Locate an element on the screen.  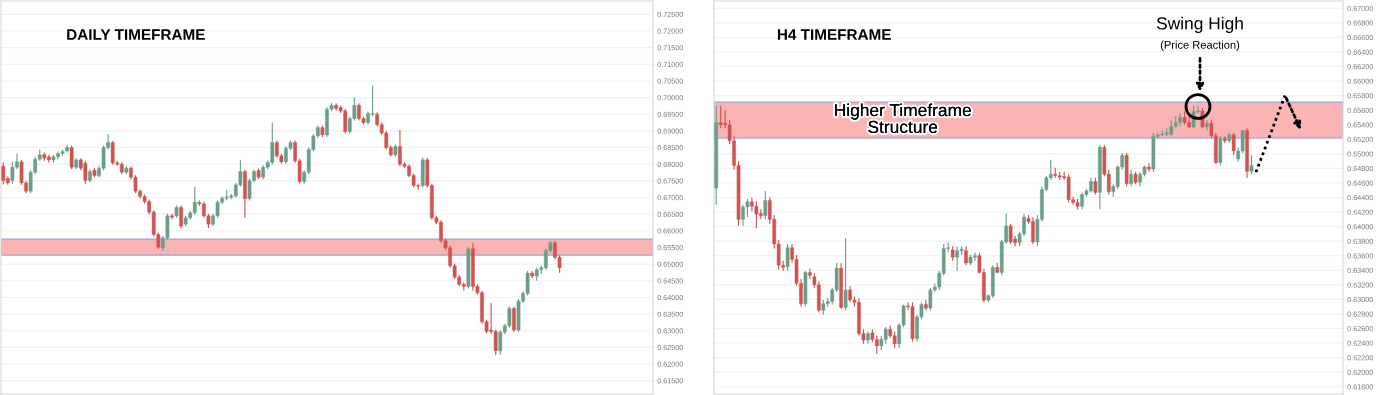
annotation: (Price Reaction) is located at coordinates (1200, 45).